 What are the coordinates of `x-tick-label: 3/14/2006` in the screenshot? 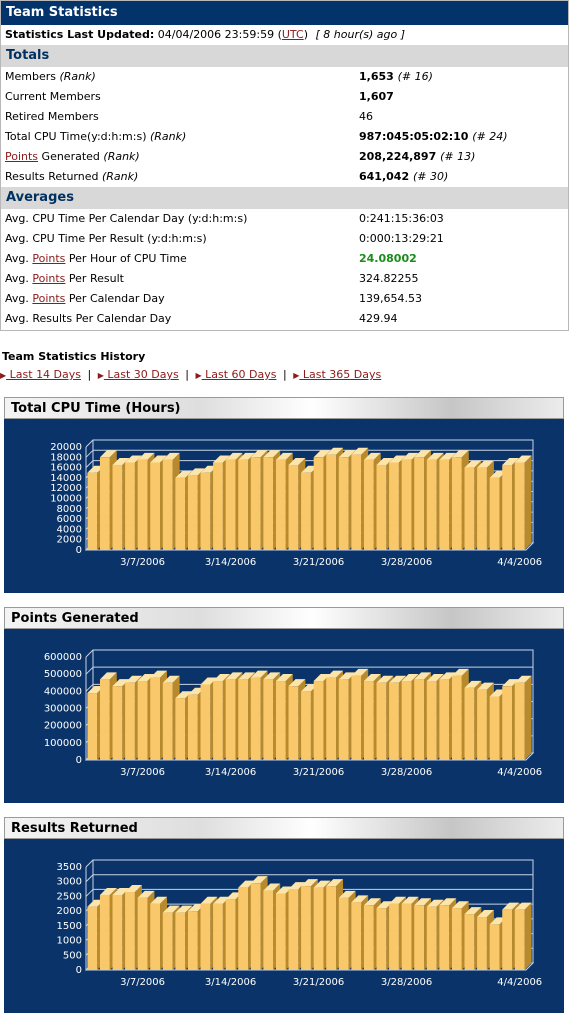 It's located at (230, 562).